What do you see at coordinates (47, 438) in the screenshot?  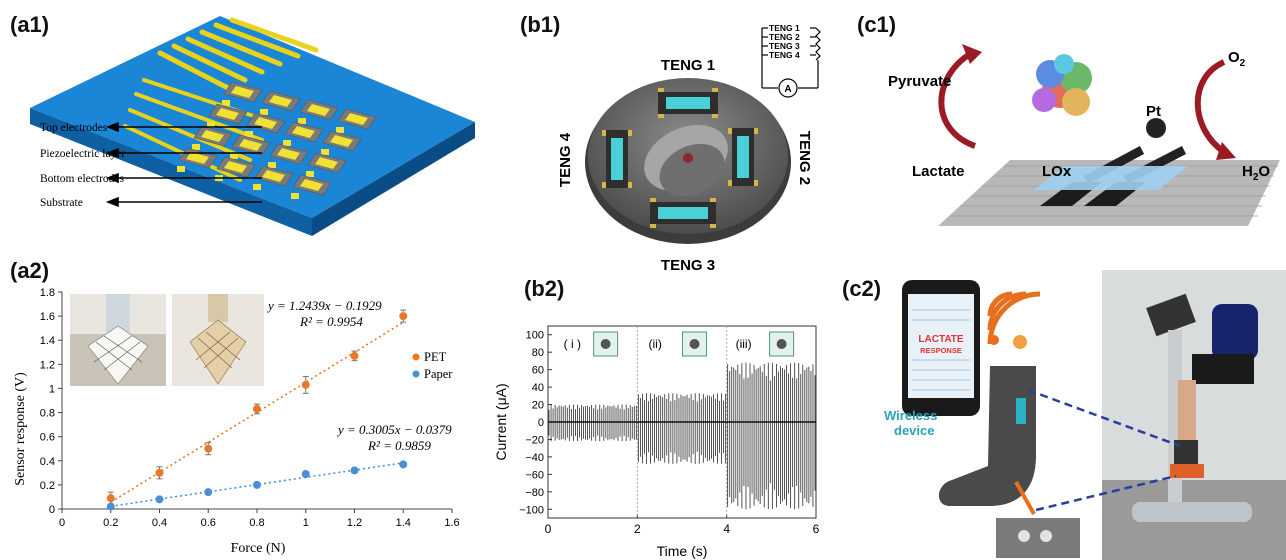 I see `a2-y-tick-label: 0.6` at bounding box center [47, 438].